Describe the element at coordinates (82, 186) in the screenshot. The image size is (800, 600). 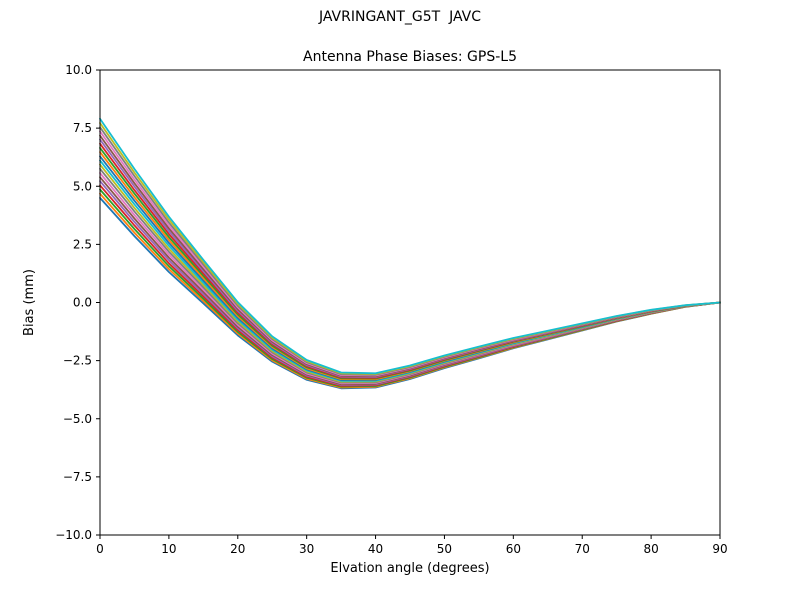
I see `y-tick-label: 5.0` at that location.